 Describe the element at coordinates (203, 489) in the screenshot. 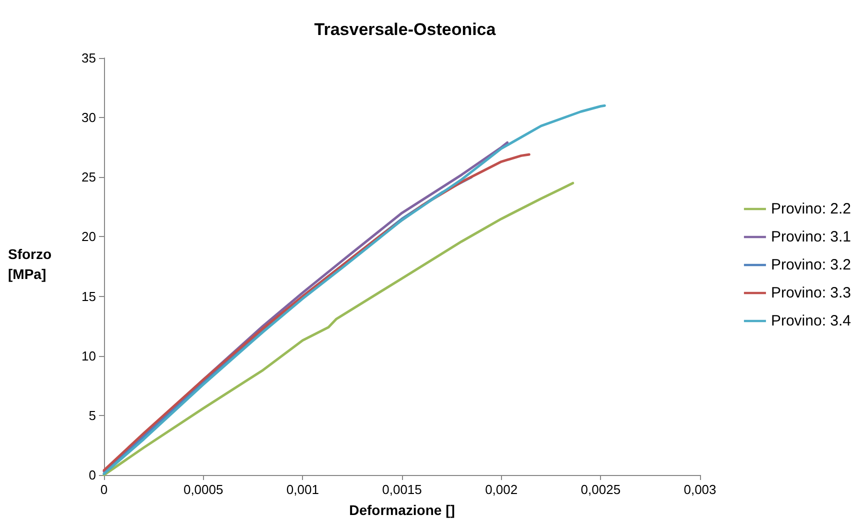

I see `x-tick-label: 0,0005` at that location.